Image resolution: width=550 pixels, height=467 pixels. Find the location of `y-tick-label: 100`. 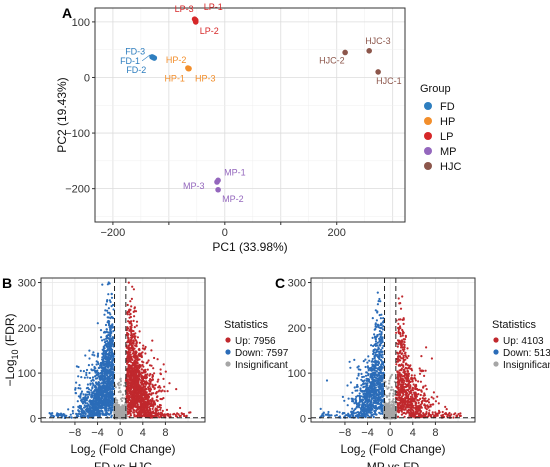

y-tick-label: 100 is located at coordinates (81, 23).